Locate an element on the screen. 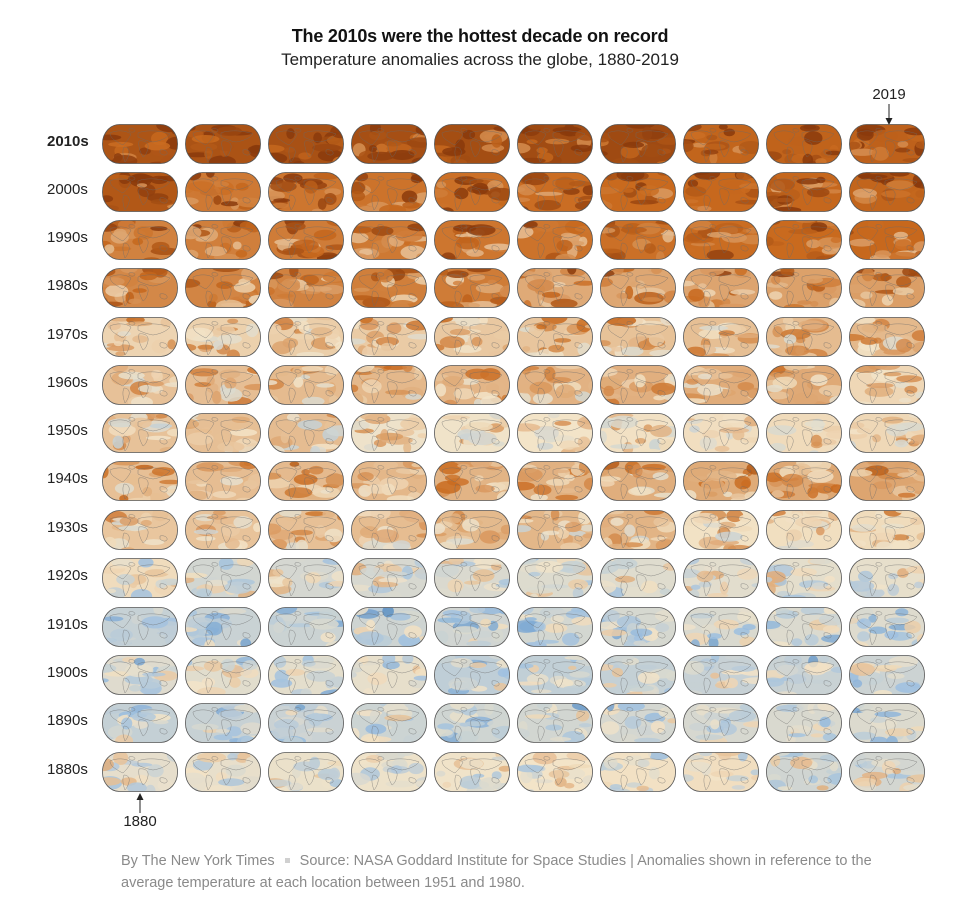 This screenshot has width=960, height=911. map-1928 is located at coordinates (804, 578).